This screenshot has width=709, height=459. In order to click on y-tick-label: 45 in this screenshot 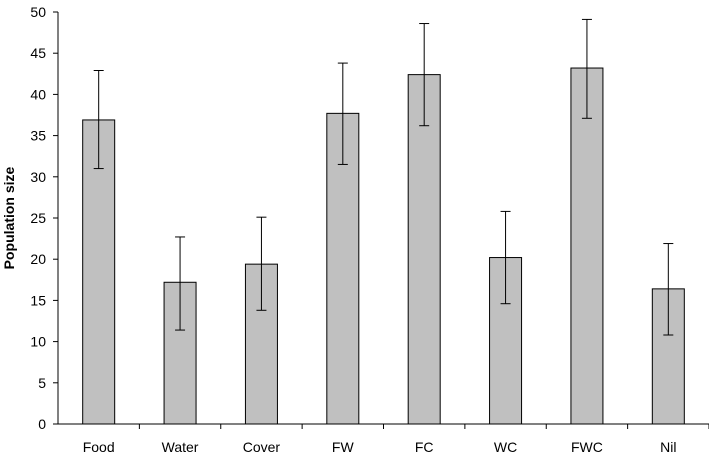, I will do `click(38, 53)`.